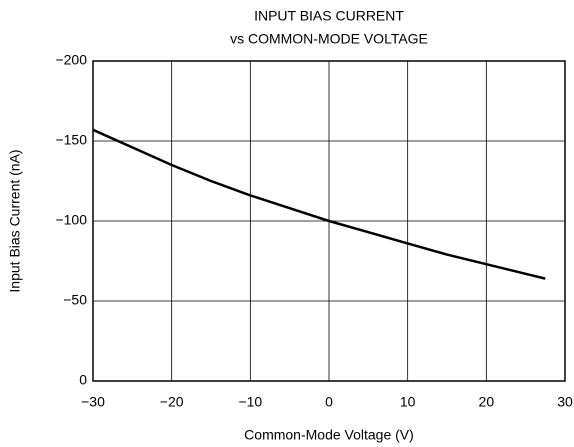 This screenshot has width=574, height=447. Describe the element at coordinates (71, 220) in the screenshot. I see `y-tick-label: −100` at that location.